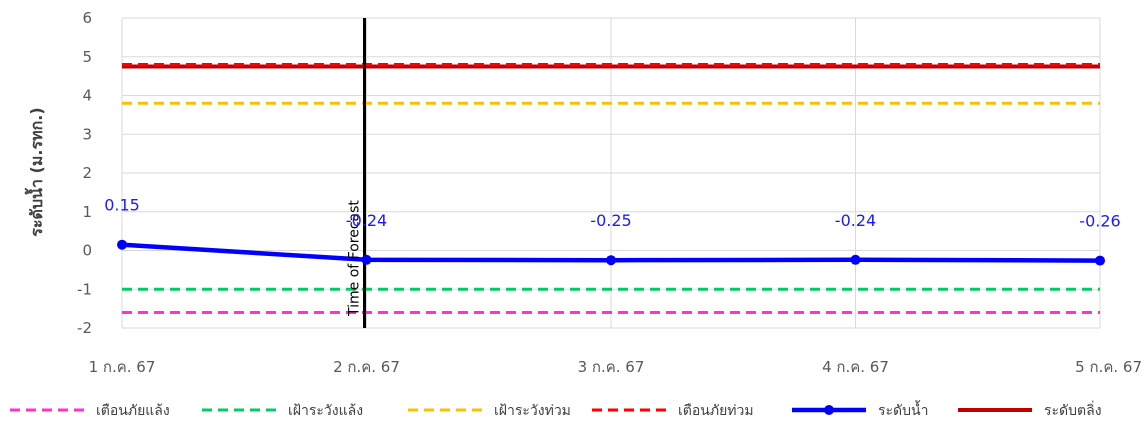 The image size is (1148, 426). What do you see at coordinates (87, 57) in the screenshot?
I see `y-tick-label: 5` at bounding box center [87, 57].